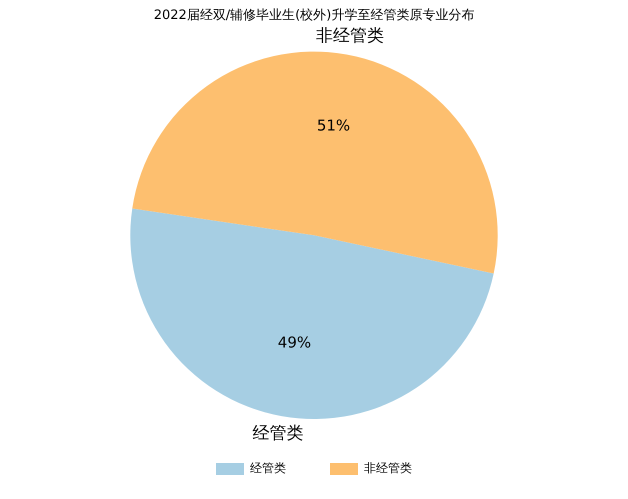 The image size is (628, 499). I want to click on legend-label: 经管类, so click(268, 468).